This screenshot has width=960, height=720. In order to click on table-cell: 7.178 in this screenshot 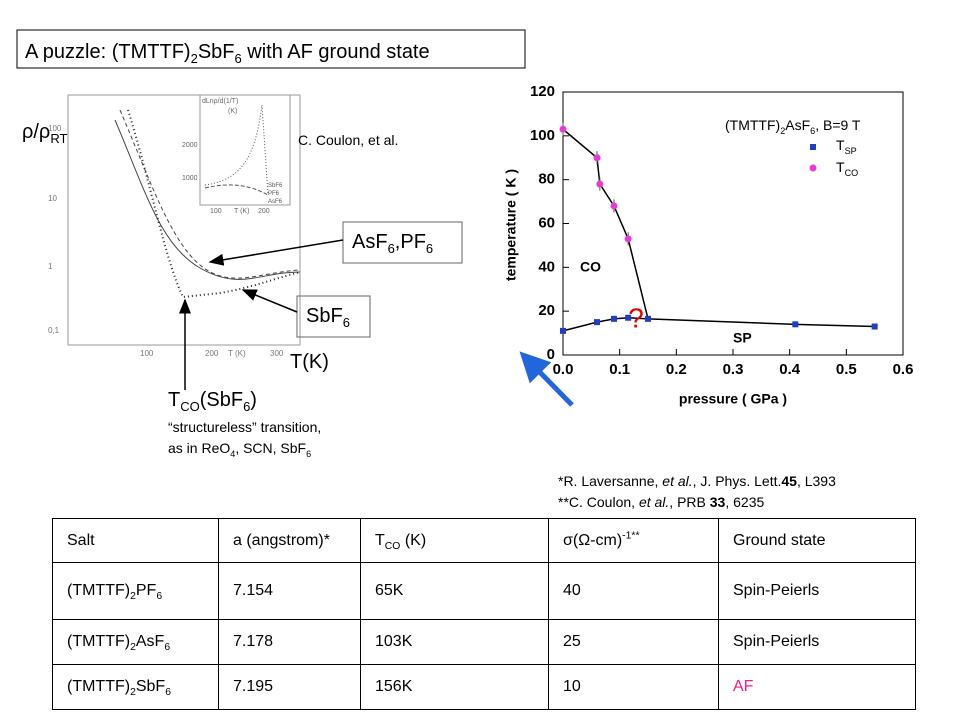, I will do `click(289, 642)`.